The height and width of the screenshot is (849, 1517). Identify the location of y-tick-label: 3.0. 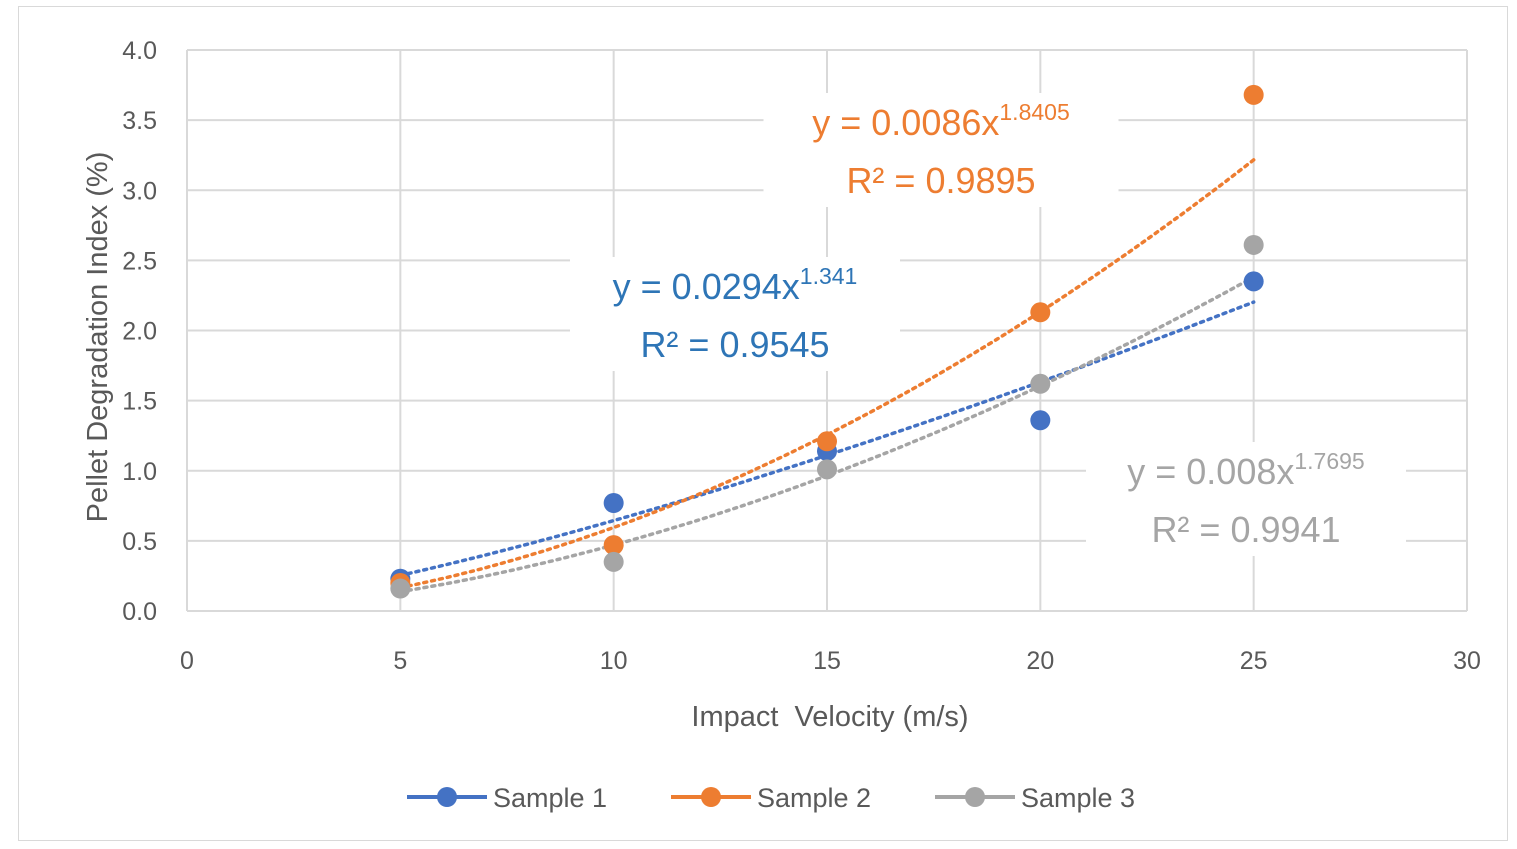
(139, 191).